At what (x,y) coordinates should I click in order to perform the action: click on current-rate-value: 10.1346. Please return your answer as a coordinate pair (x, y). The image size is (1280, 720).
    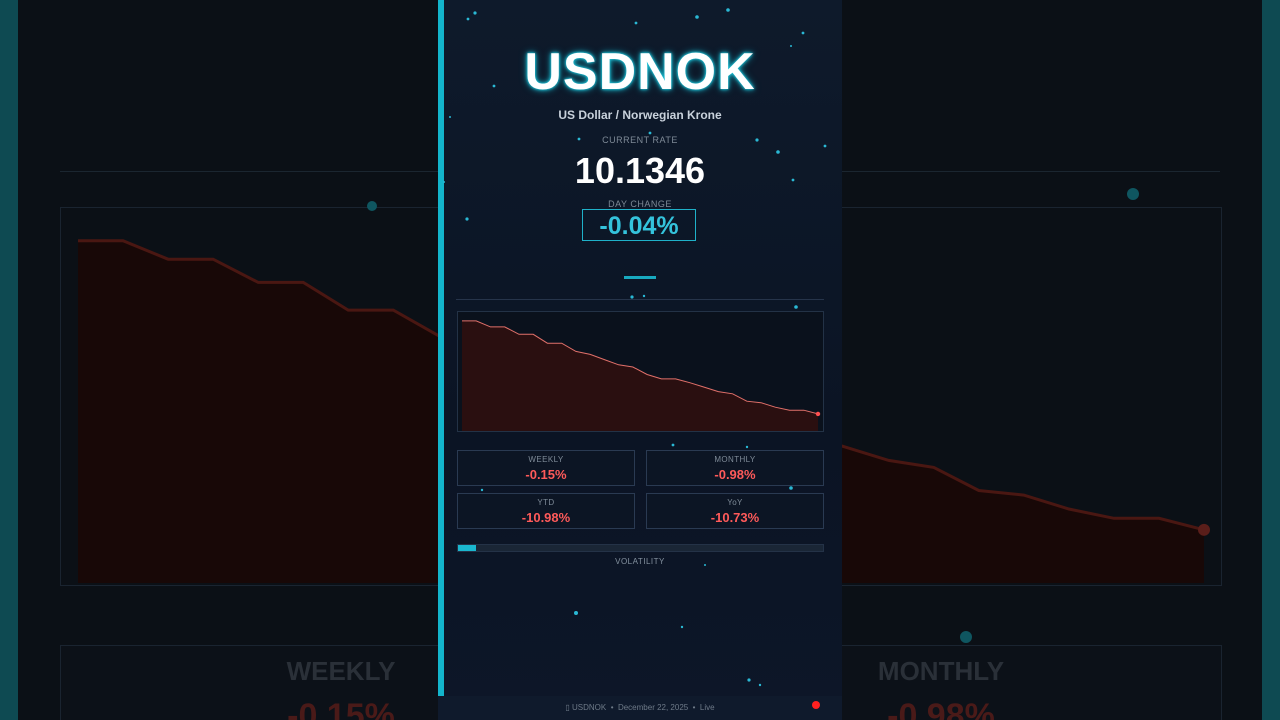
    Looking at the image, I should click on (640, 170).